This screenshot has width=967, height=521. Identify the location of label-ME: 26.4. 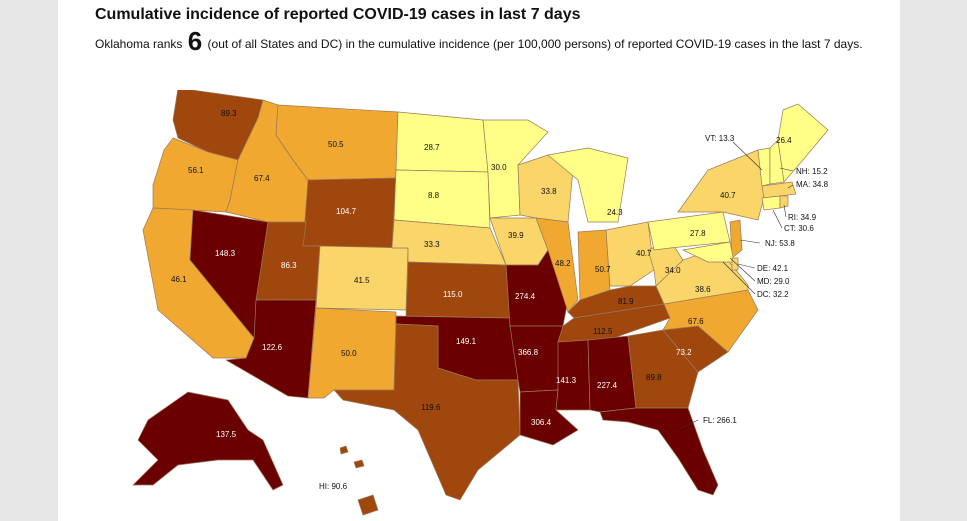
(784, 140).